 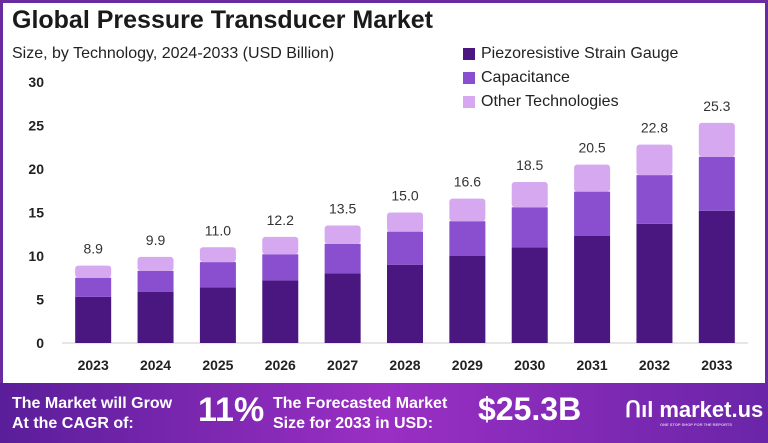 I want to click on legend-label: Capacitance, so click(x=525, y=77).